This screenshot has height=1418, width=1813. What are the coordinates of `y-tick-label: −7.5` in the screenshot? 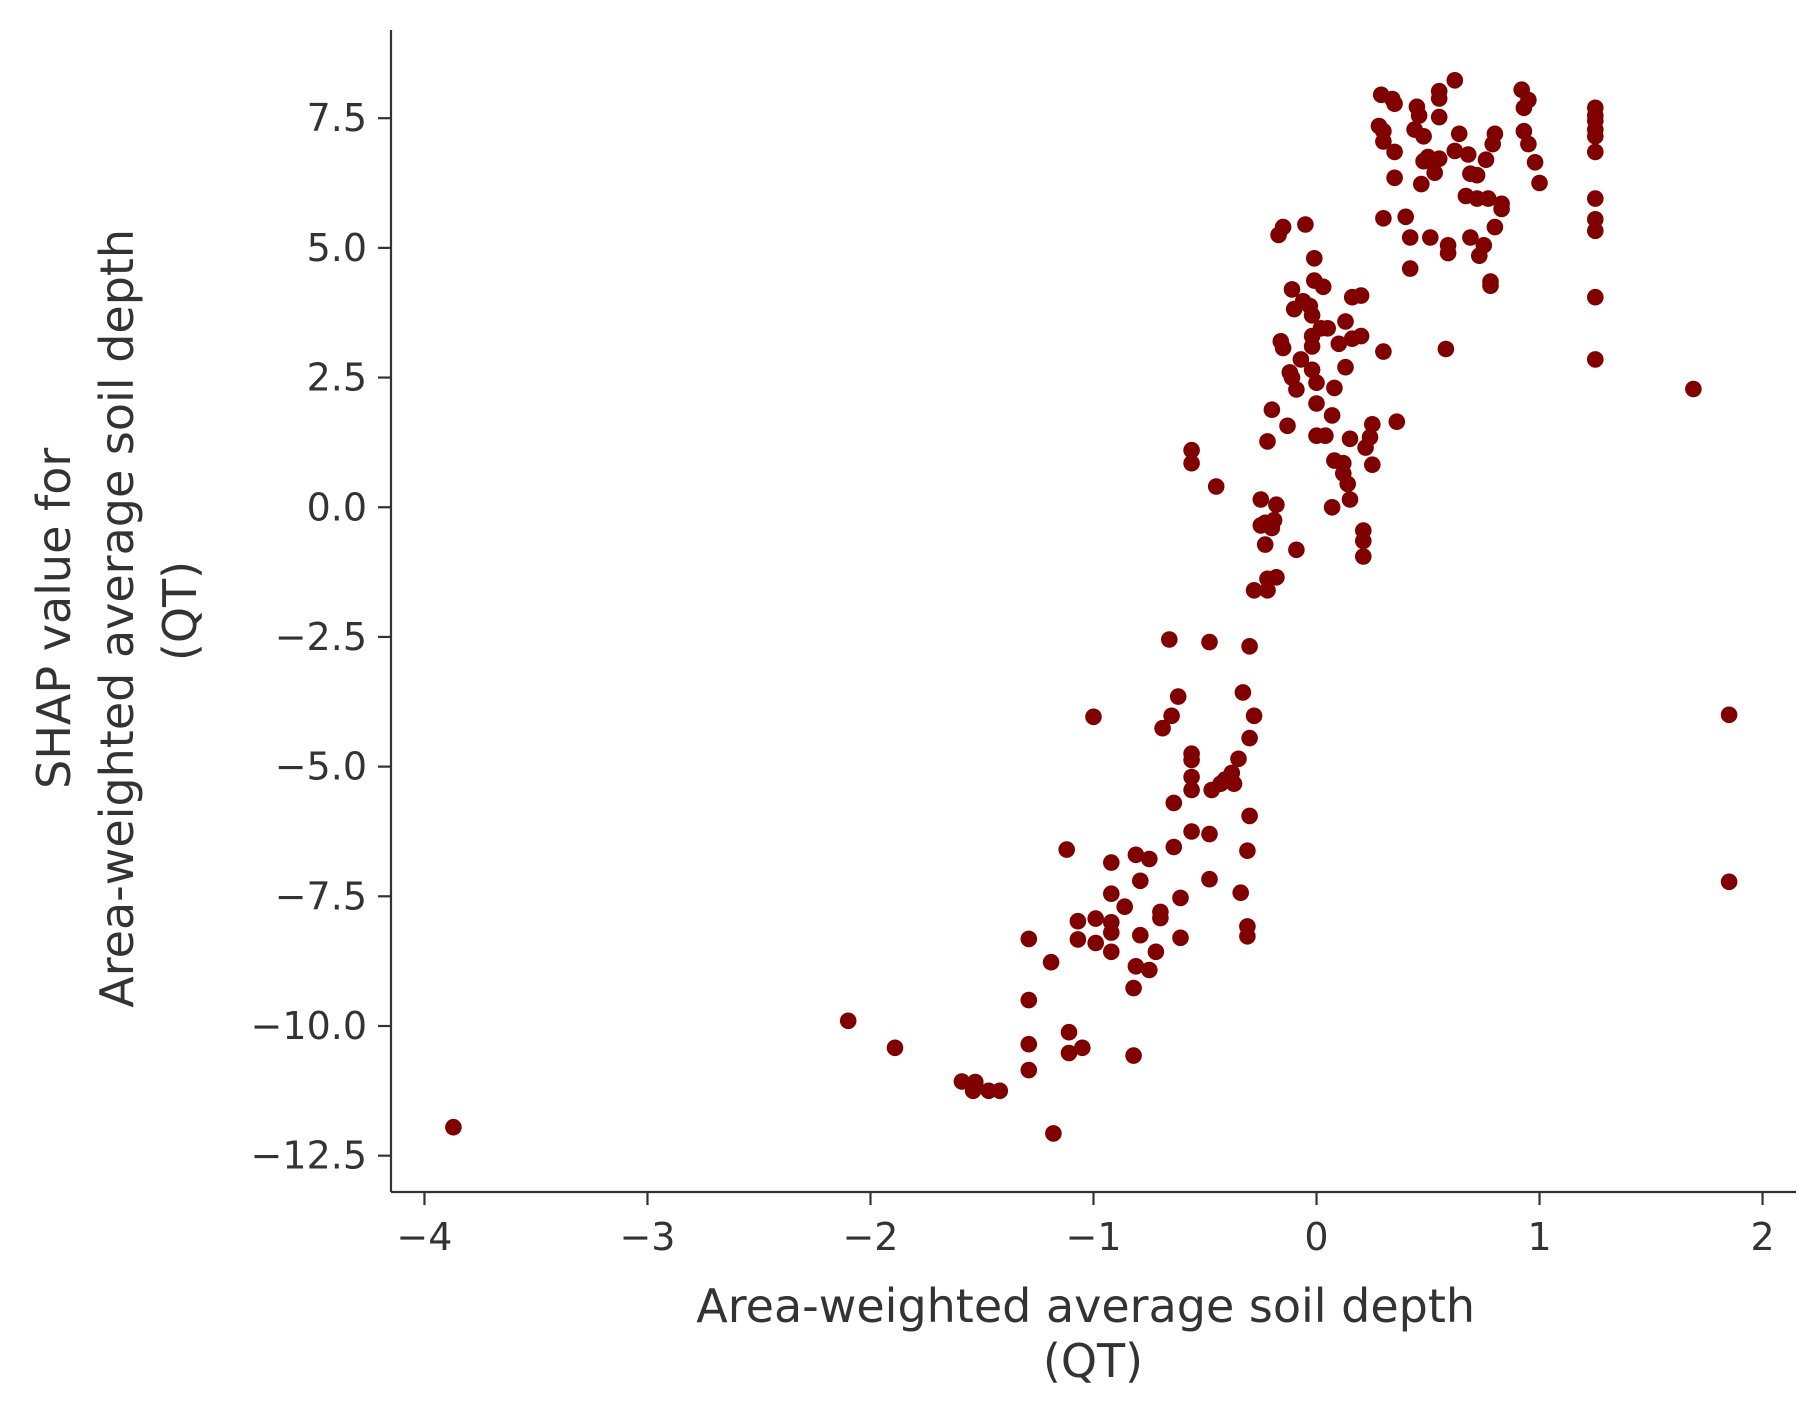 It's located at (321, 896).